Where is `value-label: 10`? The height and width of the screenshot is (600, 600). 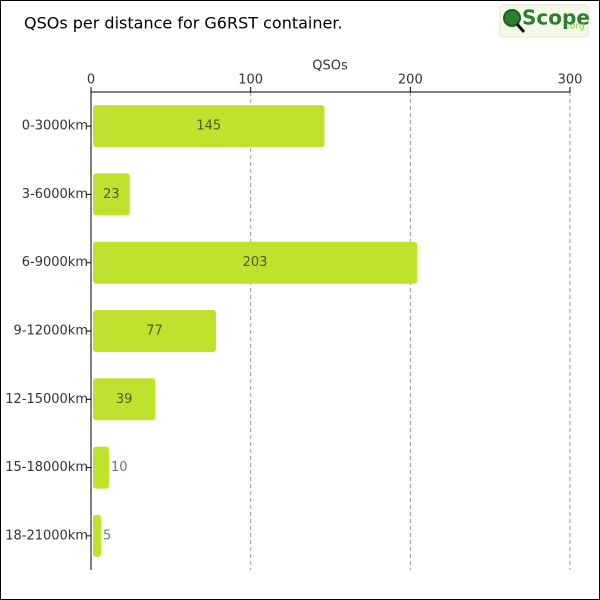 value-label: 10 is located at coordinates (119, 467).